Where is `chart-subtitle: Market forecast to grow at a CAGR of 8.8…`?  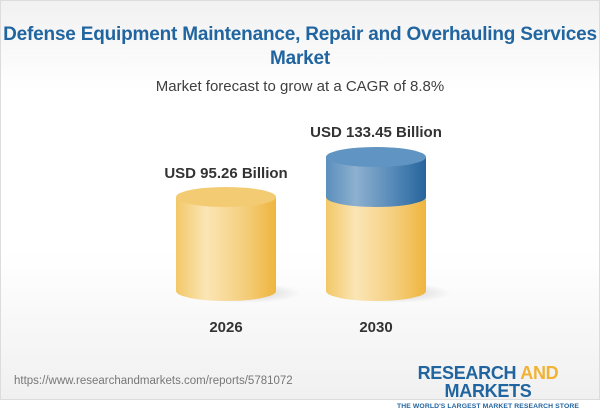
chart-subtitle: Market forecast to grow at a CAGR of 8.8… is located at coordinates (300, 86).